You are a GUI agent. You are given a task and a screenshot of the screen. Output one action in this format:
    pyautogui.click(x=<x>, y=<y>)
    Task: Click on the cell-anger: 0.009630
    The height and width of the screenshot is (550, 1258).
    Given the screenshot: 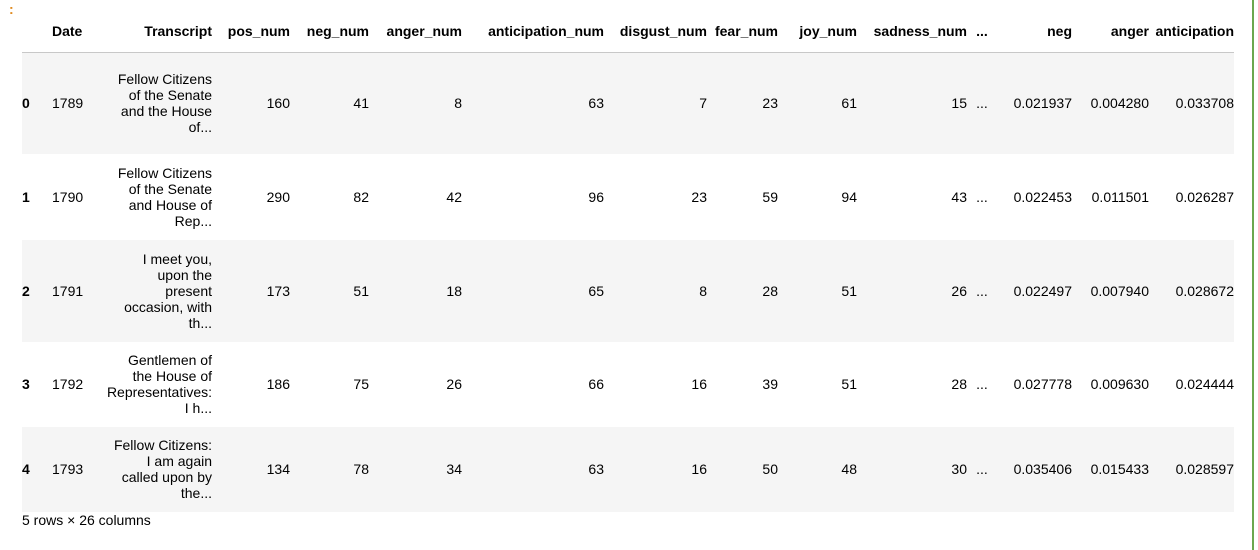 What is the action you would take?
    pyautogui.click(x=1119, y=384)
    